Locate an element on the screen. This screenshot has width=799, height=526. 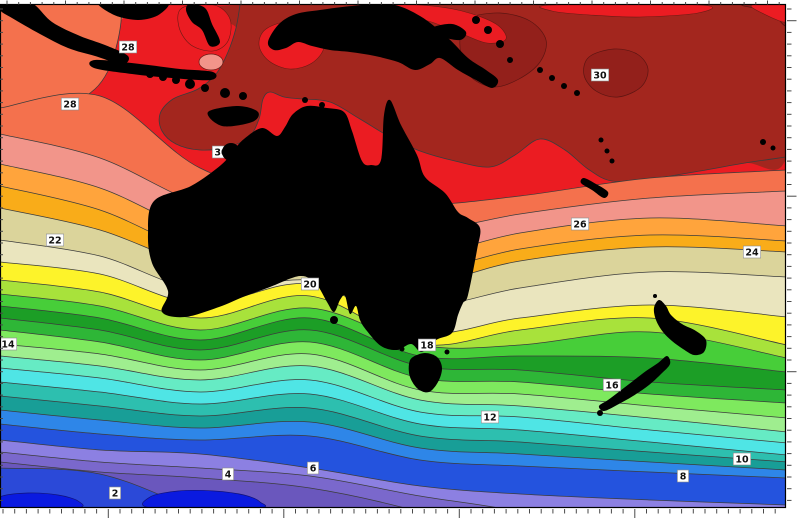
contour-label-30: 30 is located at coordinates (599, 75).